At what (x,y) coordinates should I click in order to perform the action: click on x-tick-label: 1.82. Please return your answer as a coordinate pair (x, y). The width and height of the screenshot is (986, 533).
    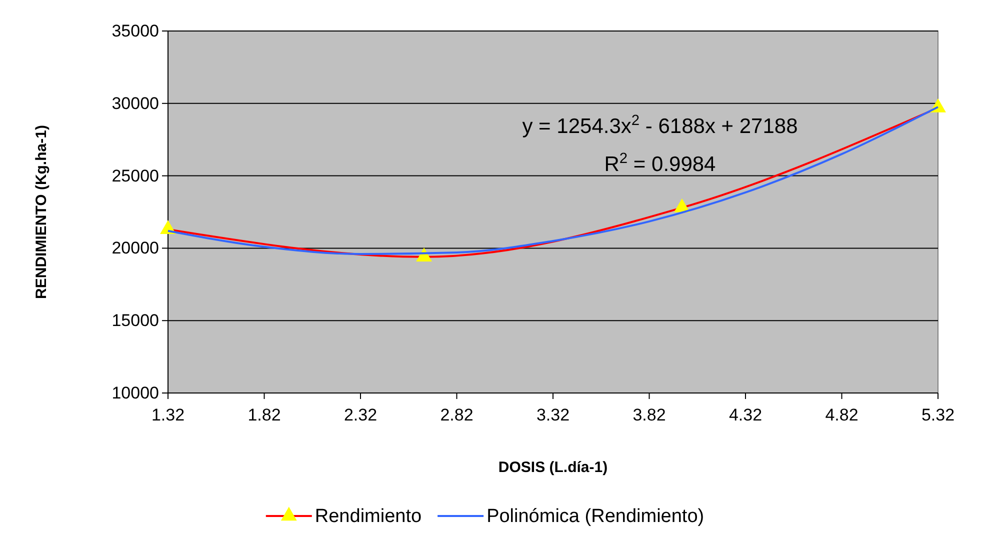
    Looking at the image, I should click on (264, 415).